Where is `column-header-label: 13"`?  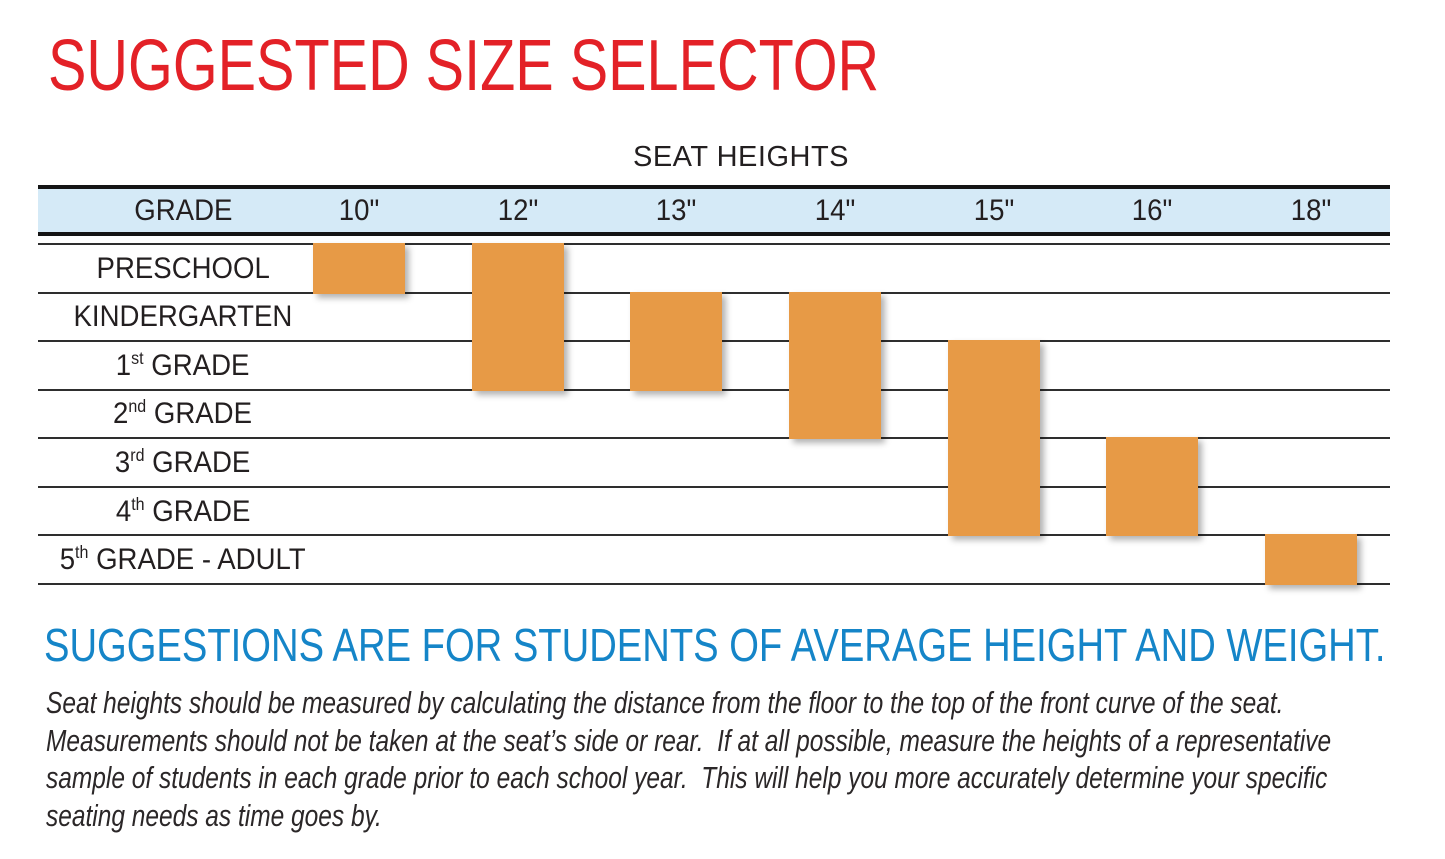 column-header-label: 13" is located at coordinates (676, 210).